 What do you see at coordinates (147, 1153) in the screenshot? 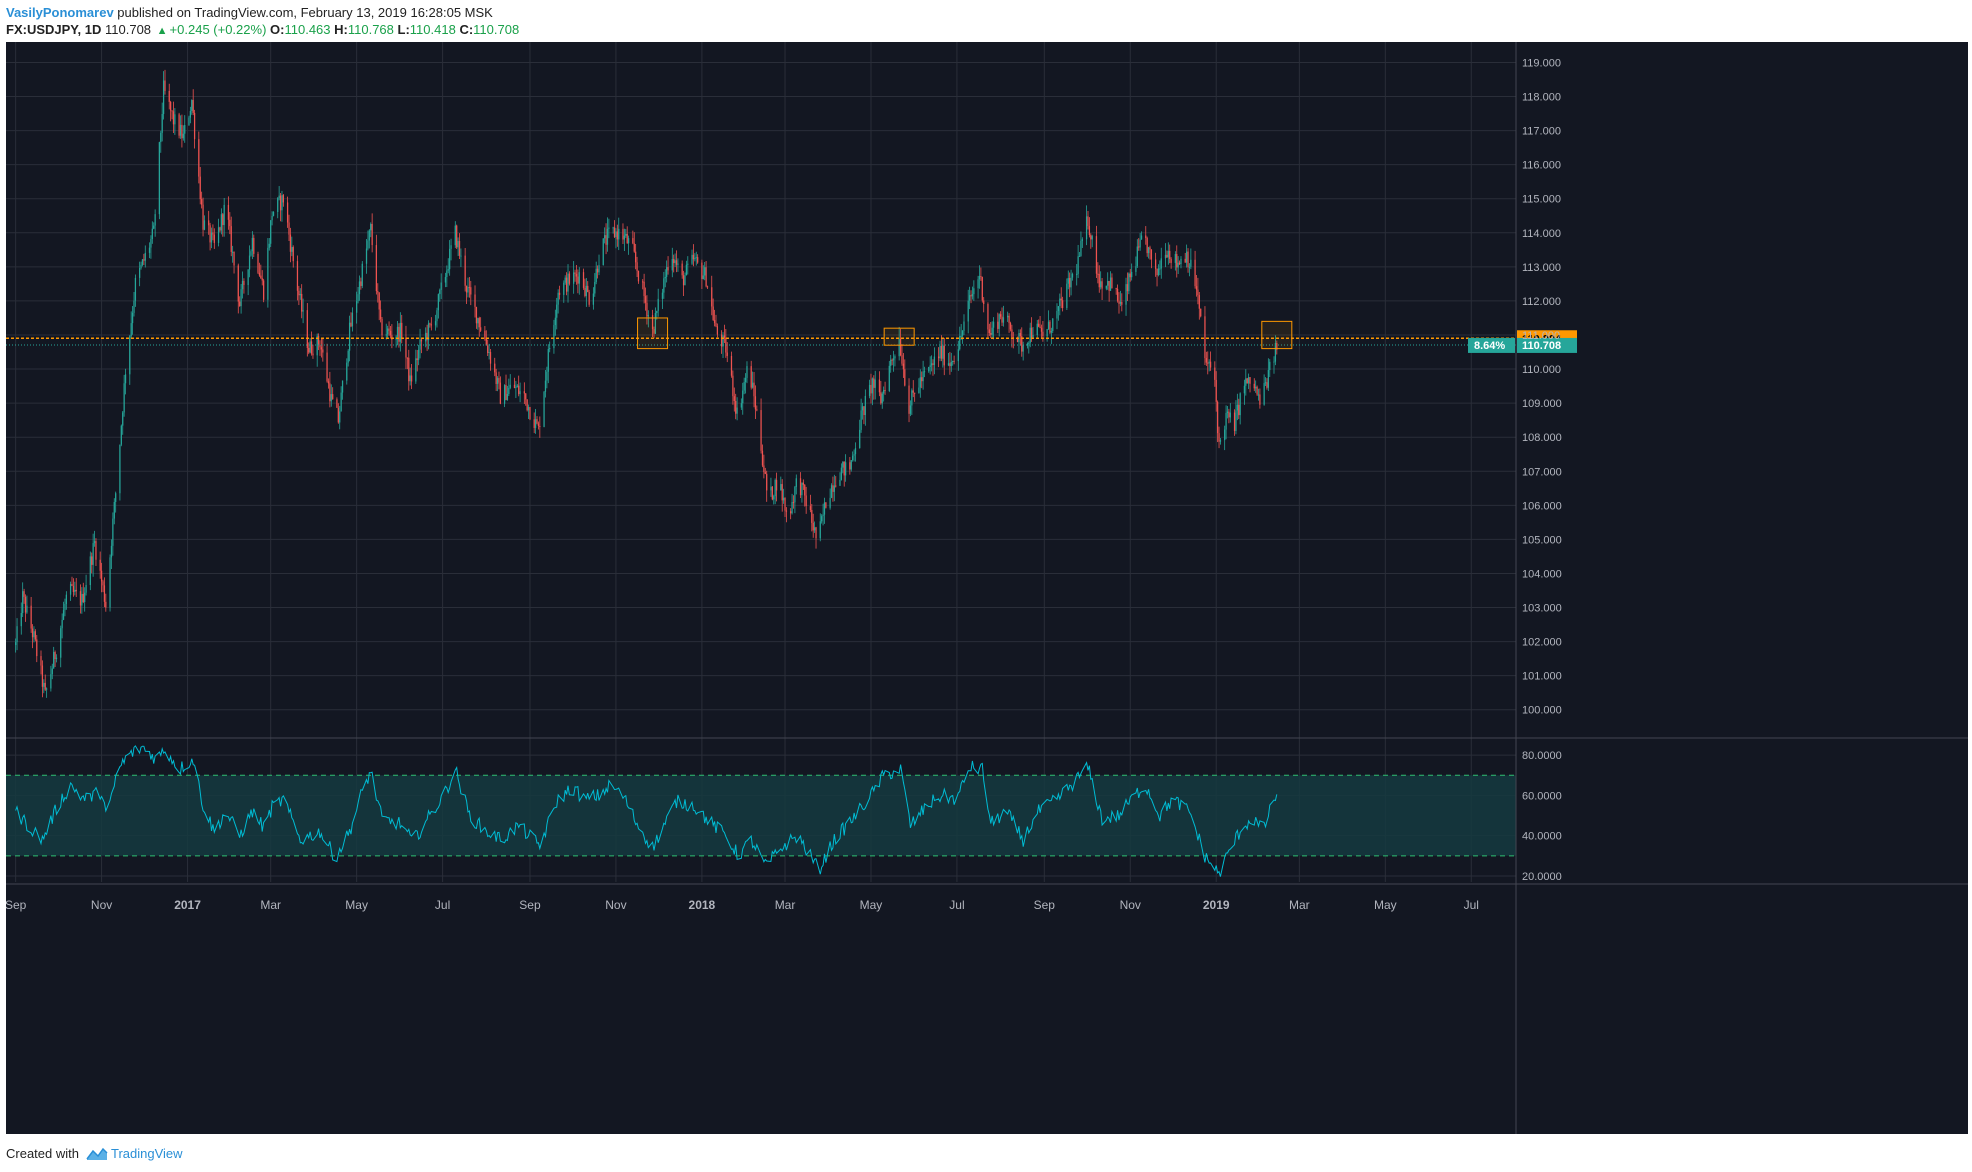
I see `tradingview-brand: TradingView` at bounding box center [147, 1153].